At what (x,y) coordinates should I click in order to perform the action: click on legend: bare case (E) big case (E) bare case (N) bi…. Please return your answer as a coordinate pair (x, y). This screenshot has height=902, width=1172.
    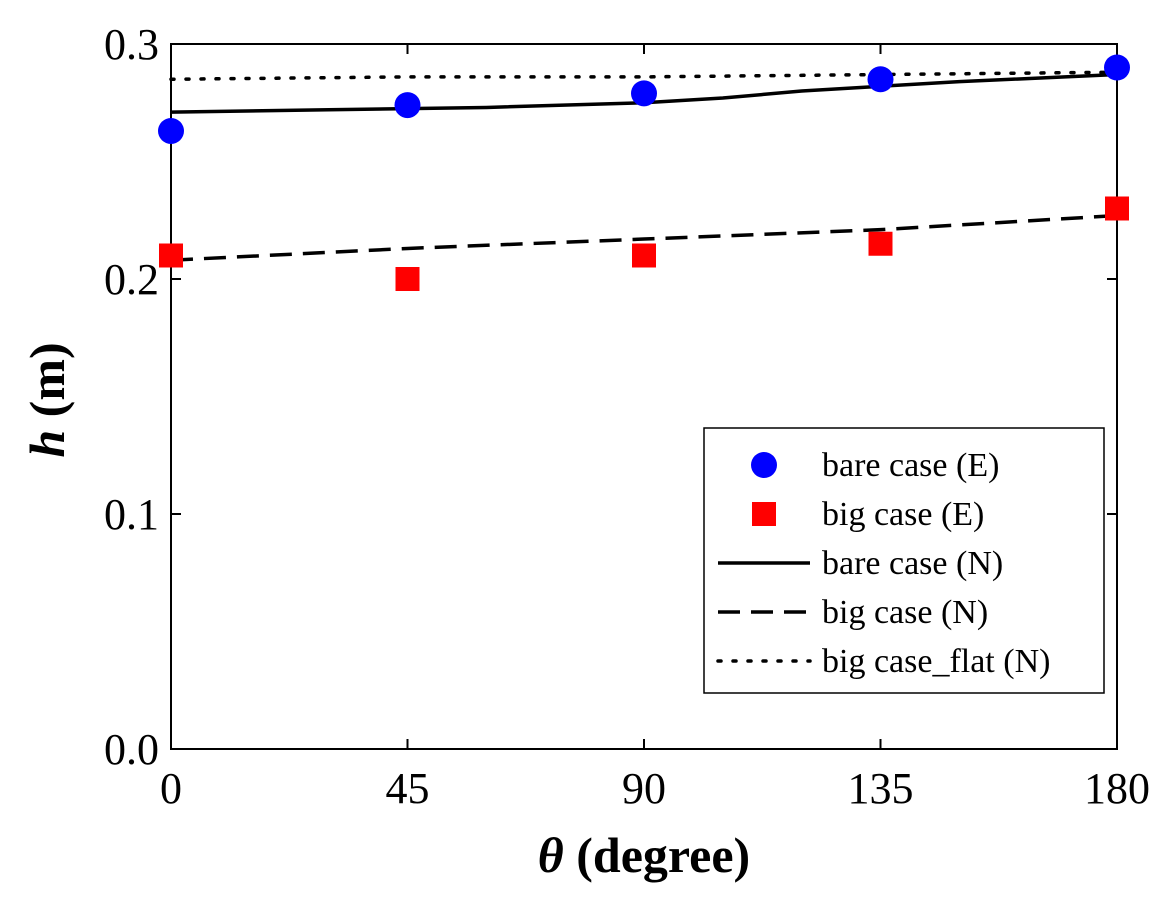
    Looking at the image, I should click on (904, 560).